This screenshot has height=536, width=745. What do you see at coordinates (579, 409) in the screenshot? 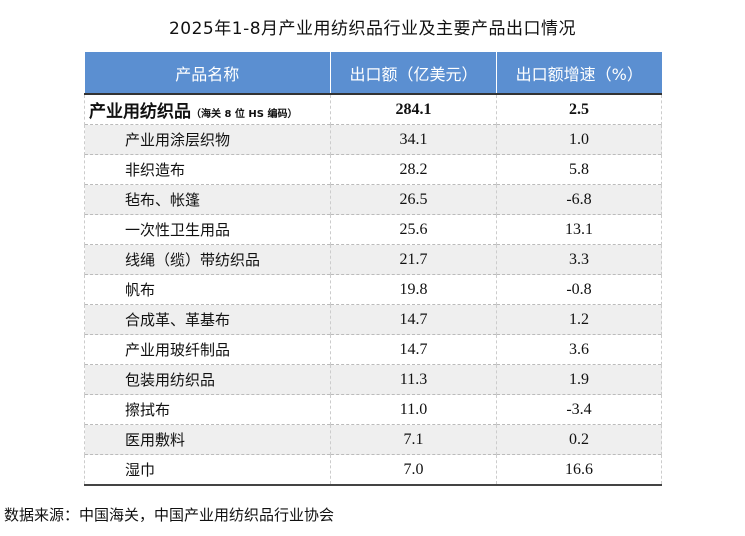
I see `growth-value-cell: -3.4` at bounding box center [579, 409].